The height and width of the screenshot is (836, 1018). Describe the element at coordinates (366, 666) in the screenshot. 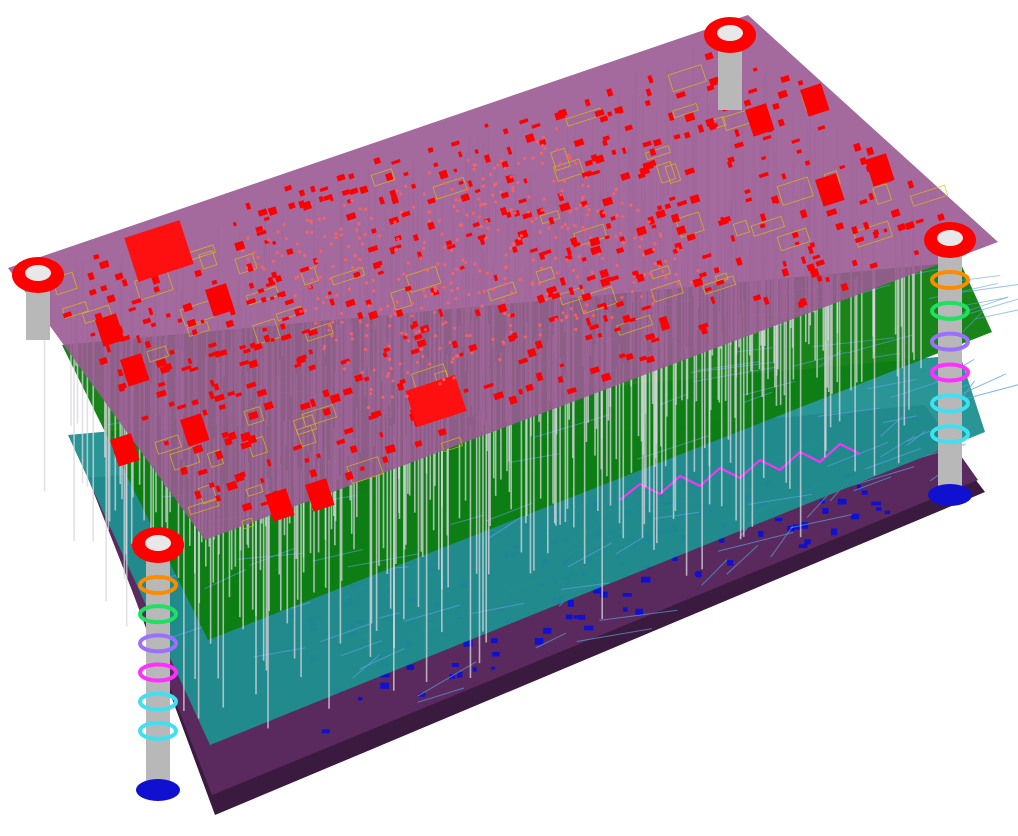

I see `teal-trace` at that location.